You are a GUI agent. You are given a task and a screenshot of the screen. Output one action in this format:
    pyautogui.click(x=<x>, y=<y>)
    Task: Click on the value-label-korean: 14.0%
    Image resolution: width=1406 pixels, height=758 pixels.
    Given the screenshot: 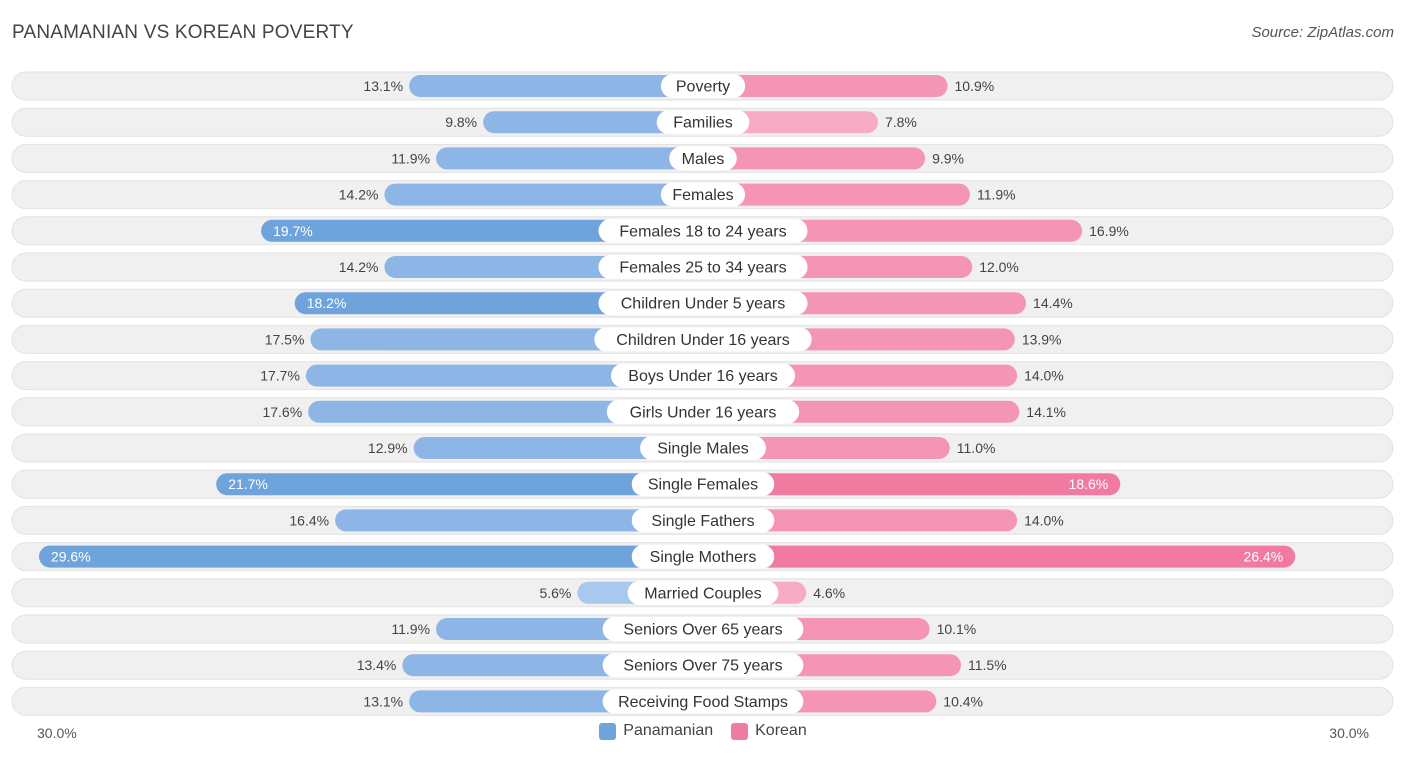 What is the action you would take?
    pyautogui.click(x=1044, y=376)
    